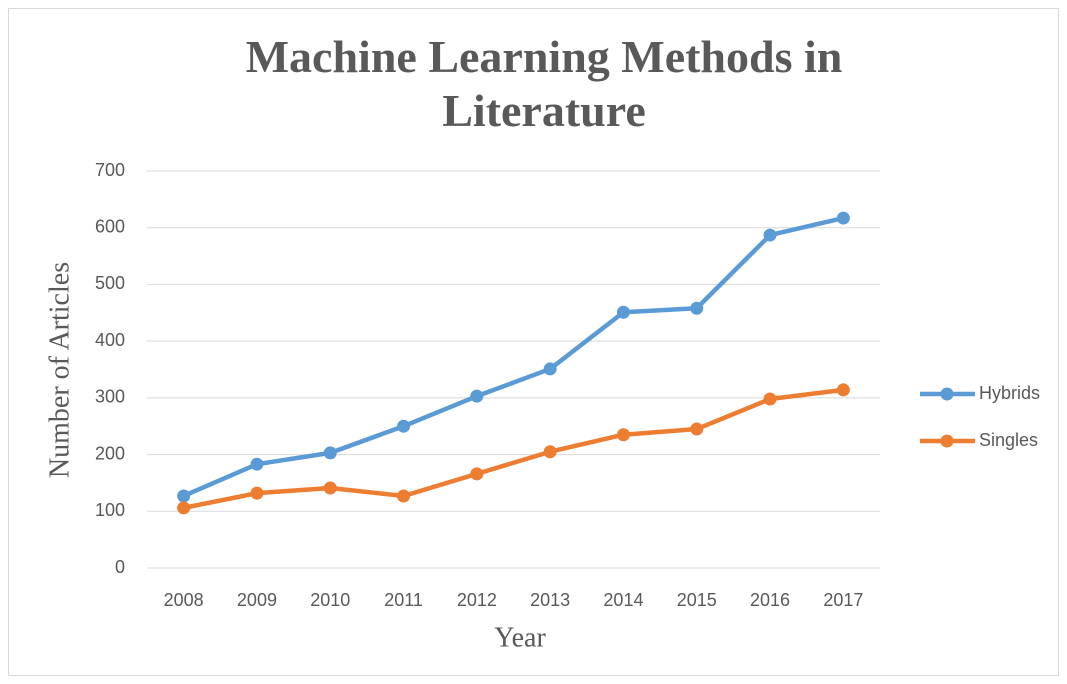  I want to click on x-axis-label: Year, so click(520, 637).